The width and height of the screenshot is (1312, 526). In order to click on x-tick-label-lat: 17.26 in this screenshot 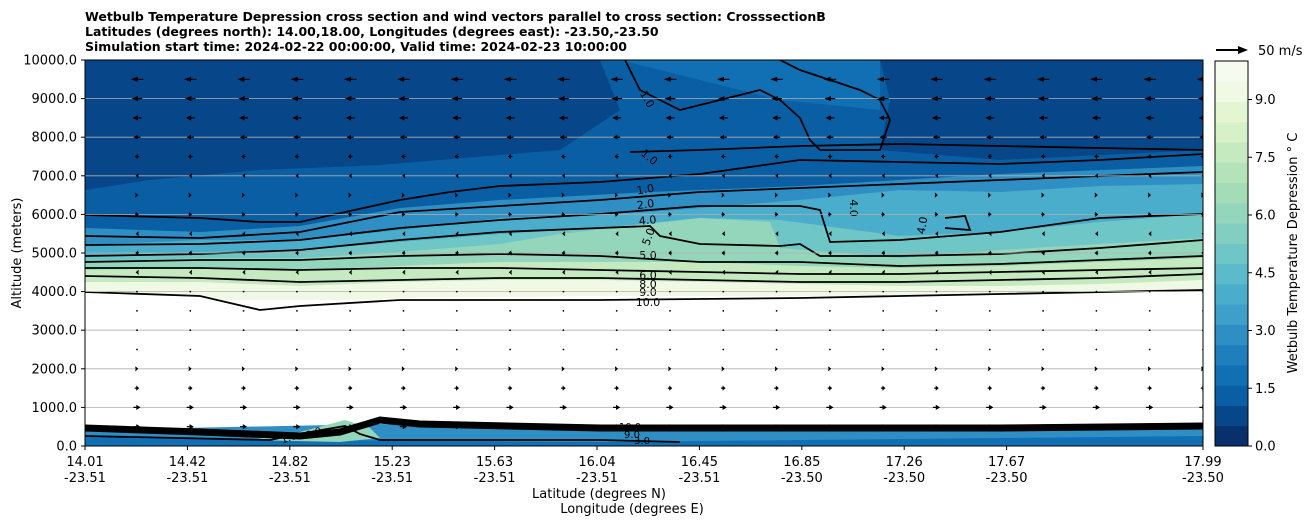, I will do `click(904, 462)`.